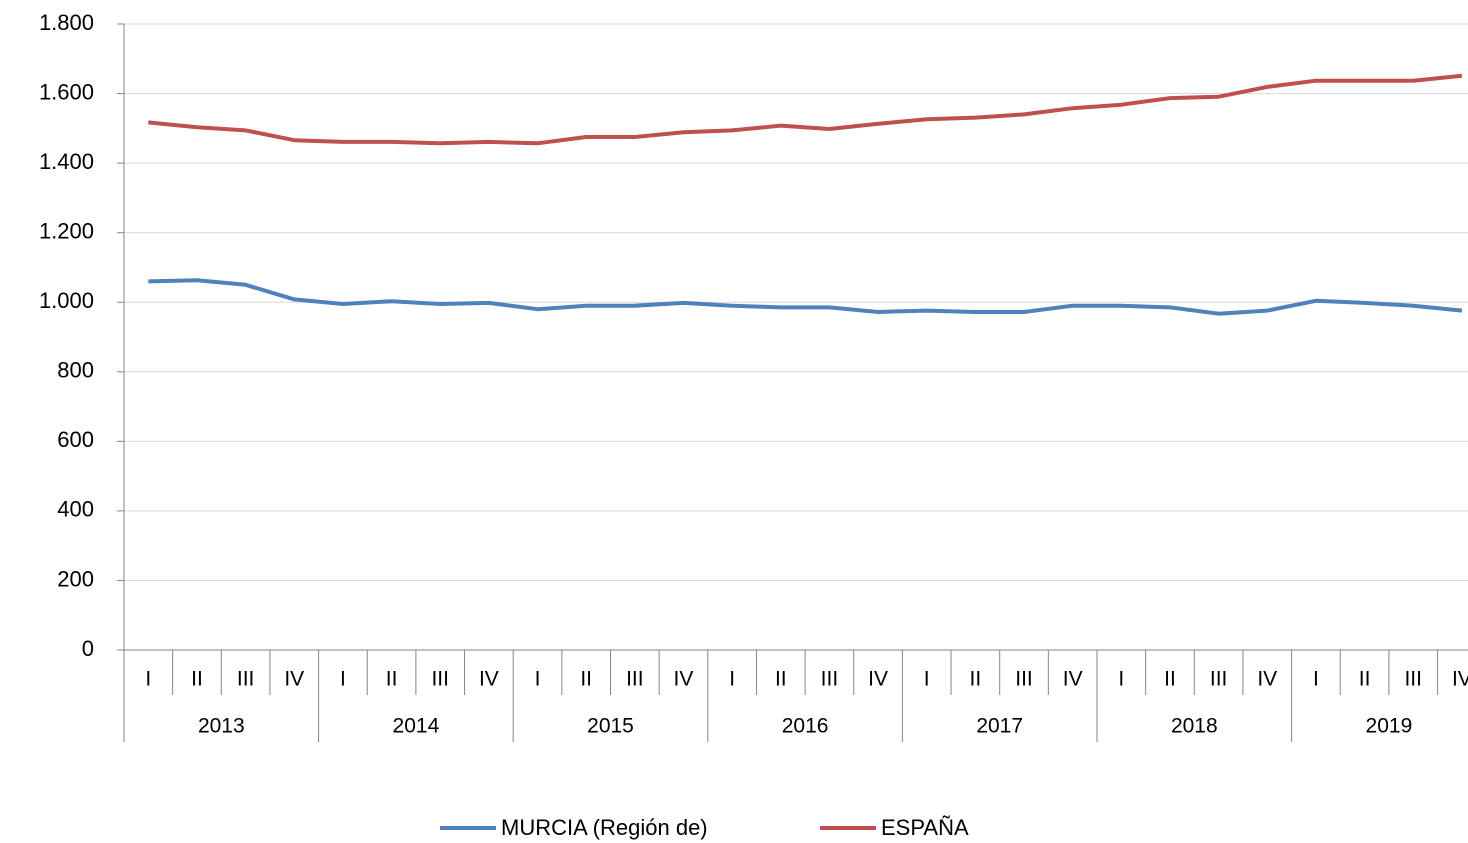  What do you see at coordinates (66, 91) in the screenshot?
I see `y-tick-label: 1.600` at bounding box center [66, 91].